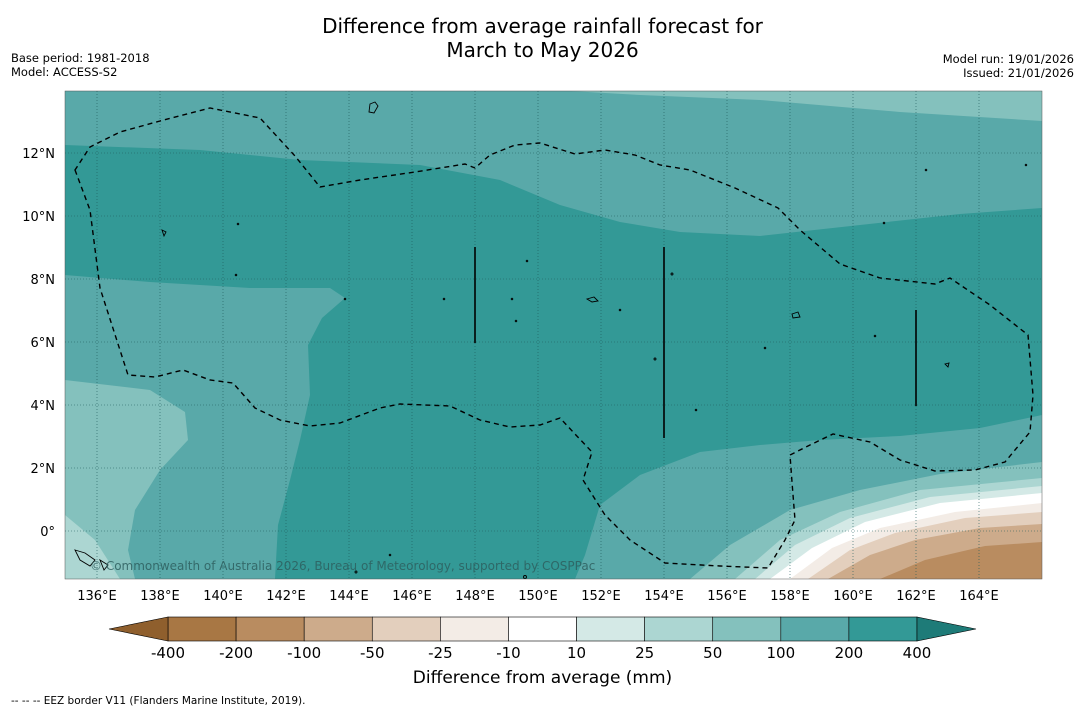 The width and height of the screenshot is (1085, 713). I want to click on lon-label: 136°E, so click(97, 596).